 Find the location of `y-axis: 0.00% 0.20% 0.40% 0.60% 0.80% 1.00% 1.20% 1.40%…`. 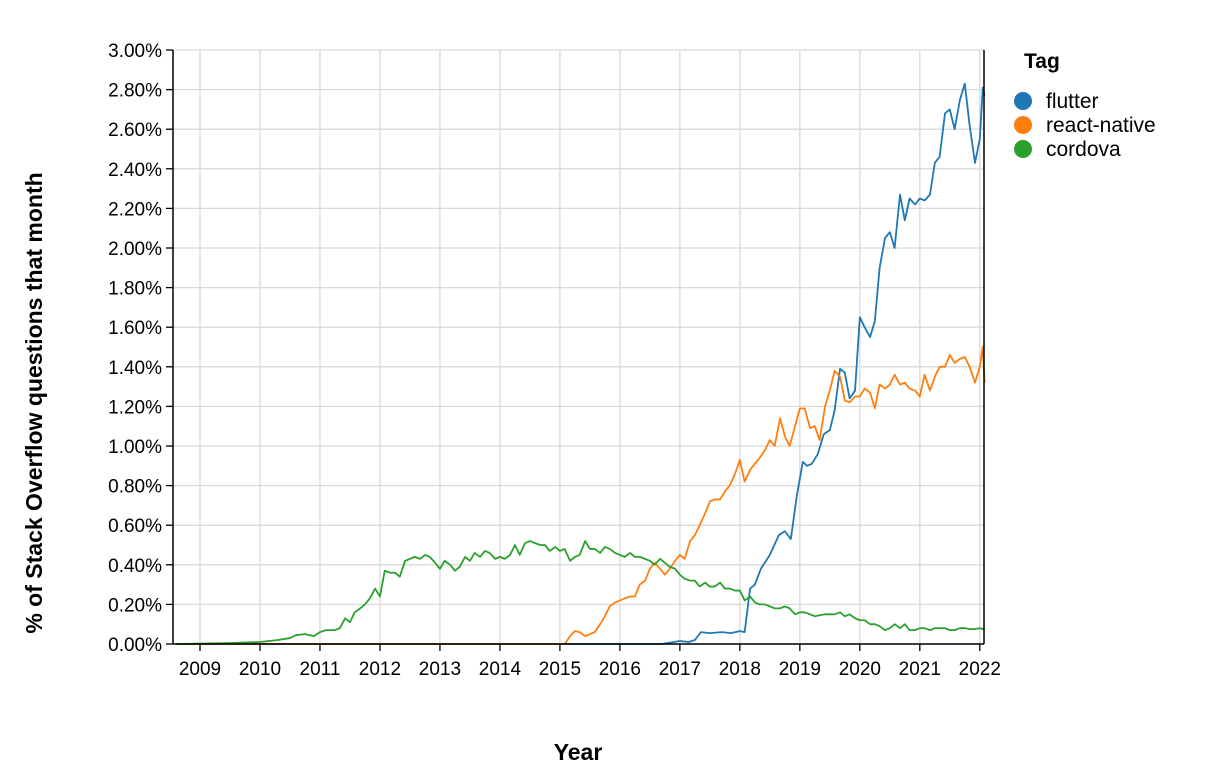

y-axis: 0.00% 0.20% 0.40% 0.60% 0.80% 1.00% 1.20% 1.40%… is located at coordinates (140, 348).